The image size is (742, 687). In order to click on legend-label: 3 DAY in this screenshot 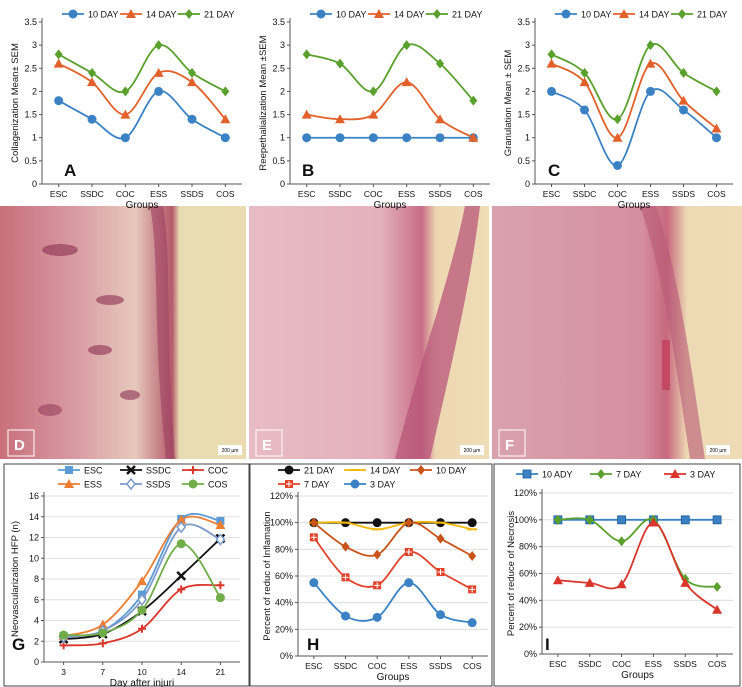, I will do `click(702, 475)`.